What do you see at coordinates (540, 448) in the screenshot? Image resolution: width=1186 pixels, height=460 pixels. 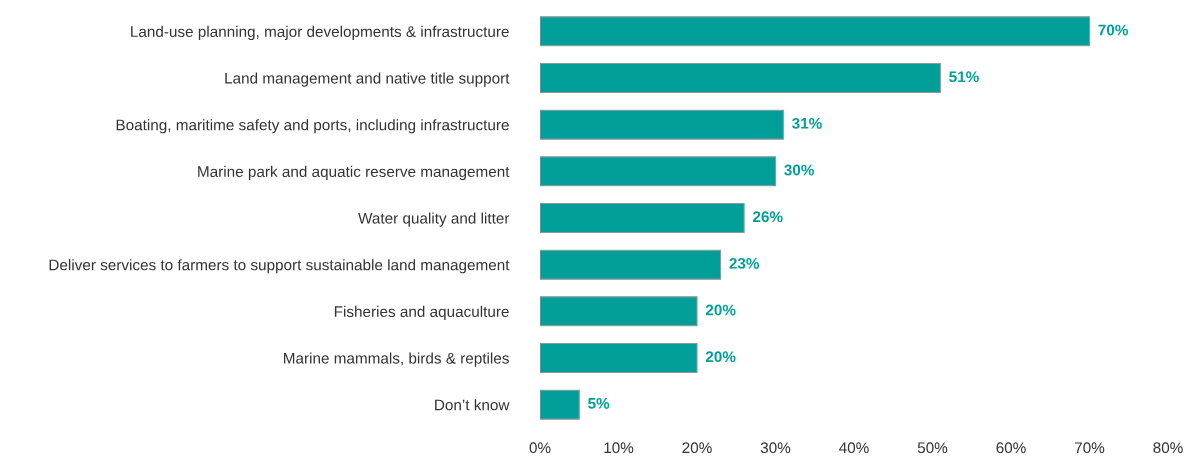 I see `x-tick-label: 0%` at bounding box center [540, 448].